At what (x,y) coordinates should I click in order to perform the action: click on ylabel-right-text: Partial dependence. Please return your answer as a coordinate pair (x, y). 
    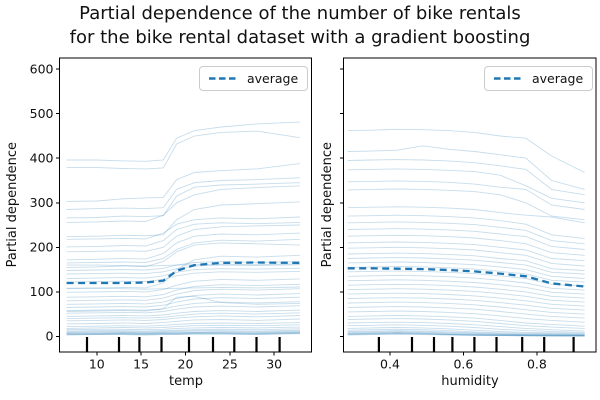
    Looking at the image, I should click on (327, 205).